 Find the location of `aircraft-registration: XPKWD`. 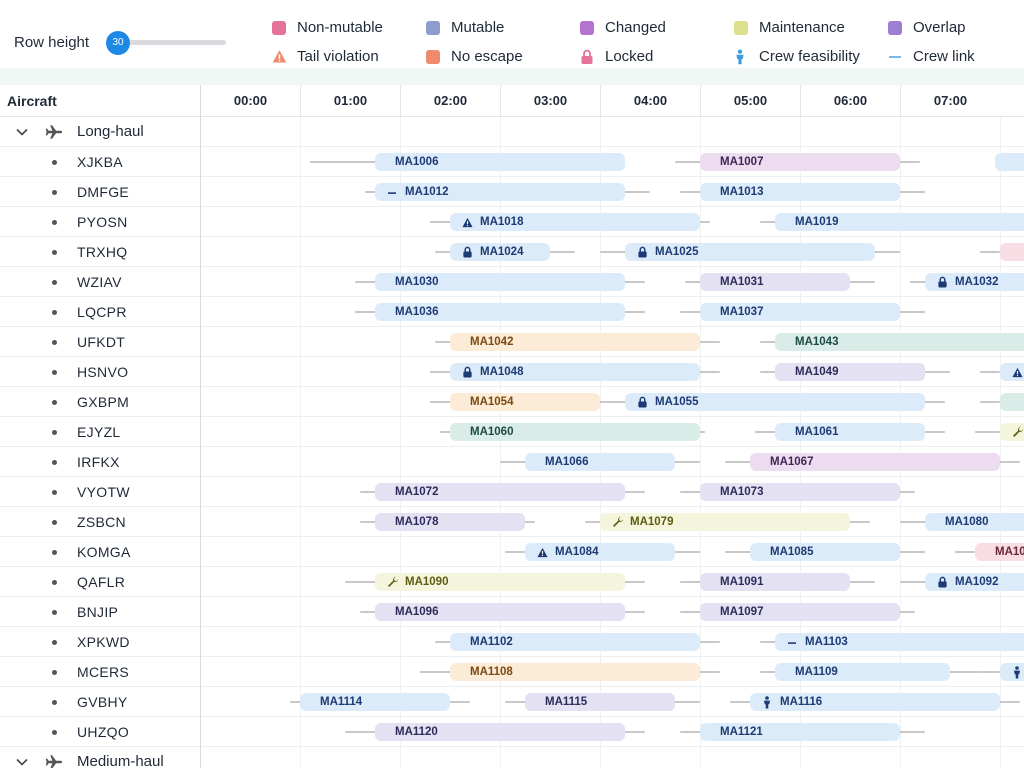

aircraft-registration: XPKWD is located at coordinates (103, 642).